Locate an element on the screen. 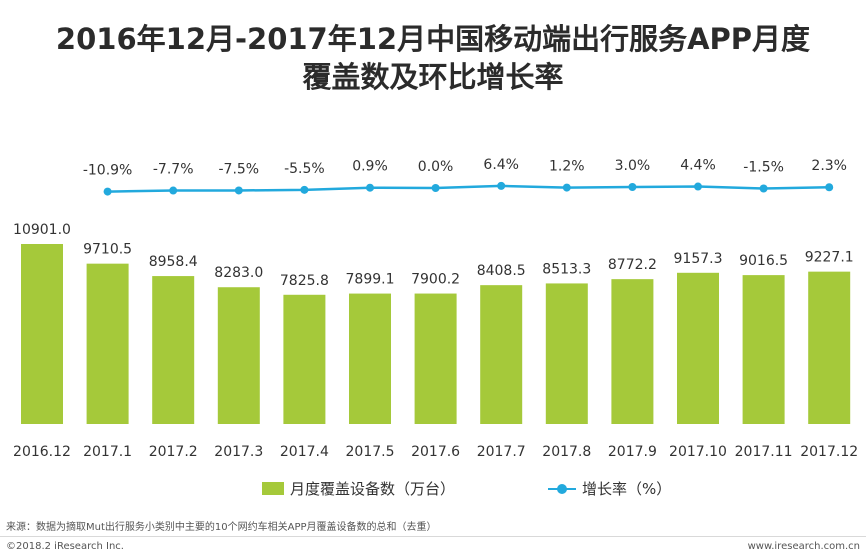 The height and width of the screenshot is (558, 866). growth-point-2017.9 is located at coordinates (632, 187).